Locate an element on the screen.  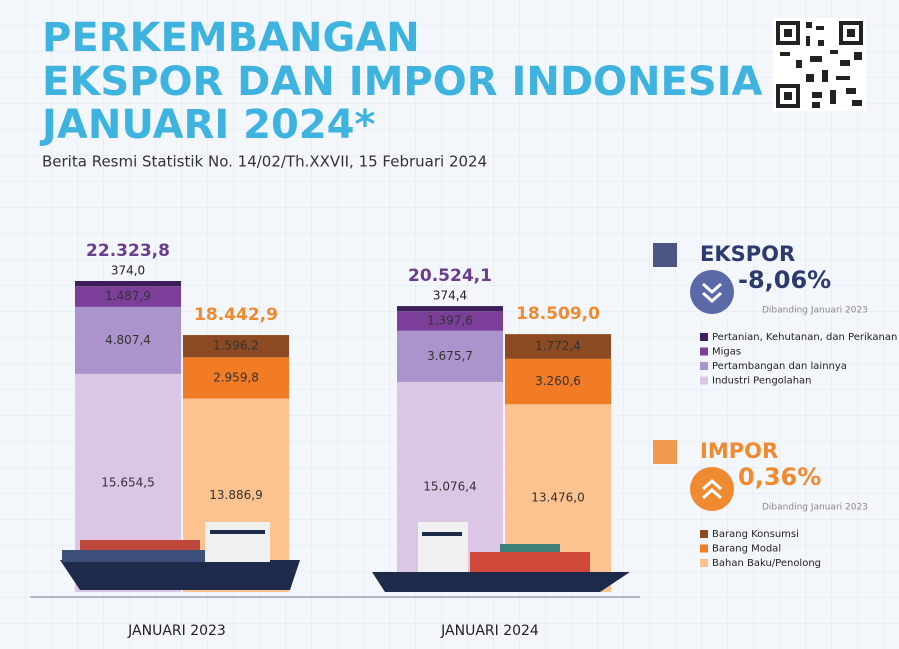
title-line: EKSPOR DAN IMPOR INDONESIA is located at coordinates (402, 82).